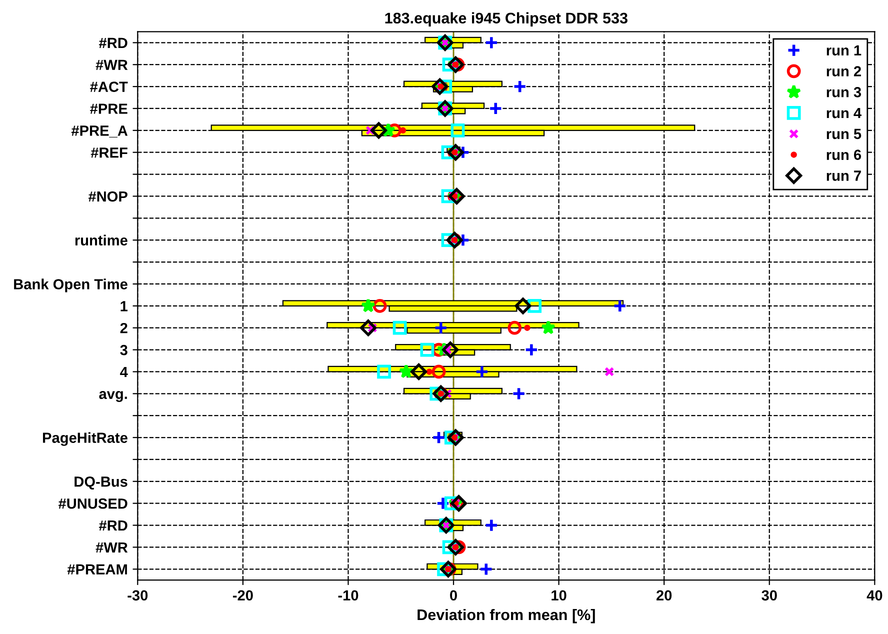 Image resolution: width=888 pixels, height=634 pixels. What do you see at coordinates (108, 196) in the screenshot?
I see `y-tick-label: #NOP` at bounding box center [108, 196].